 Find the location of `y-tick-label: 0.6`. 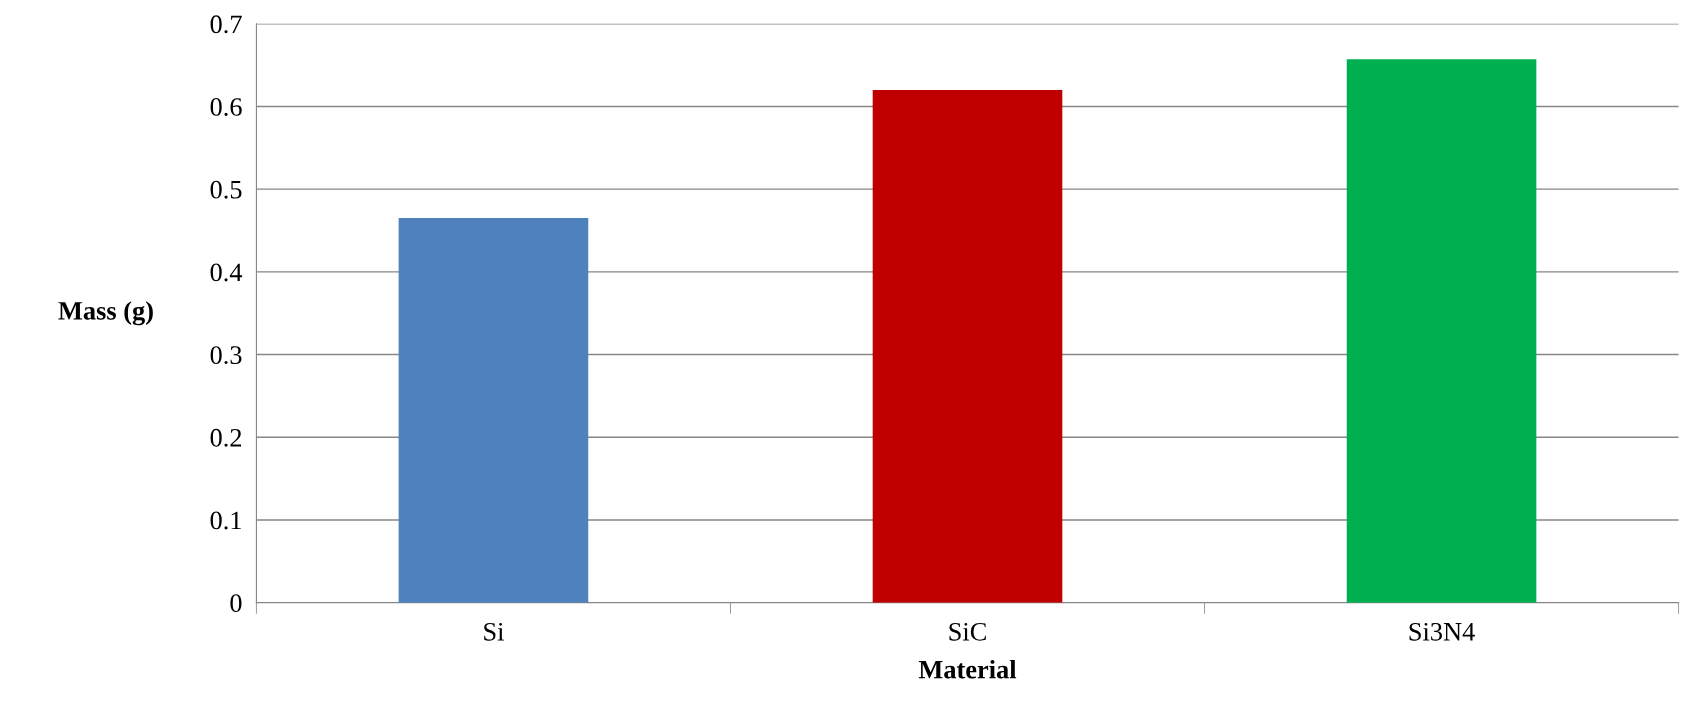

y-tick-label: 0.6 is located at coordinates (226, 107).